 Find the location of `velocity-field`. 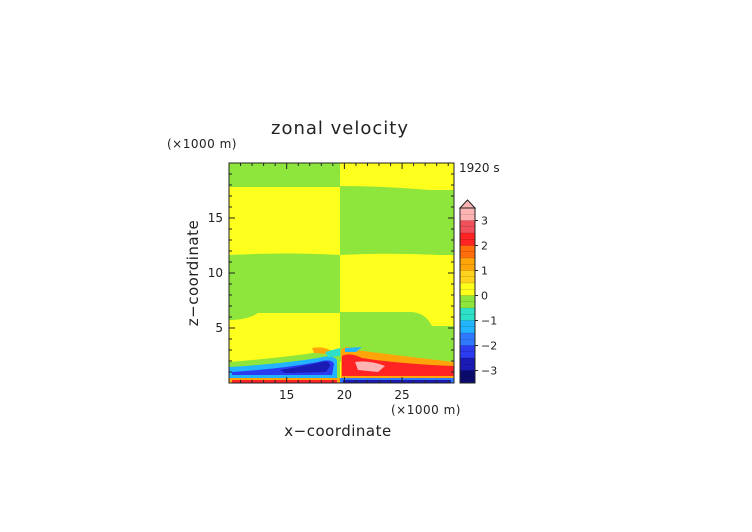

velocity-field is located at coordinates (341, 273).